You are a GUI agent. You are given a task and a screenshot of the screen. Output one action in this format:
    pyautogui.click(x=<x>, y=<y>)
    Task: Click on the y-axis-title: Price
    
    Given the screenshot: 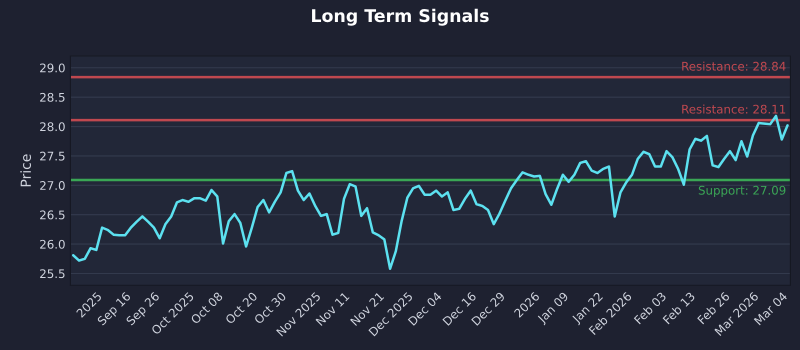 What is the action you would take?
    pyautogui.click(x=26, y=170)
    